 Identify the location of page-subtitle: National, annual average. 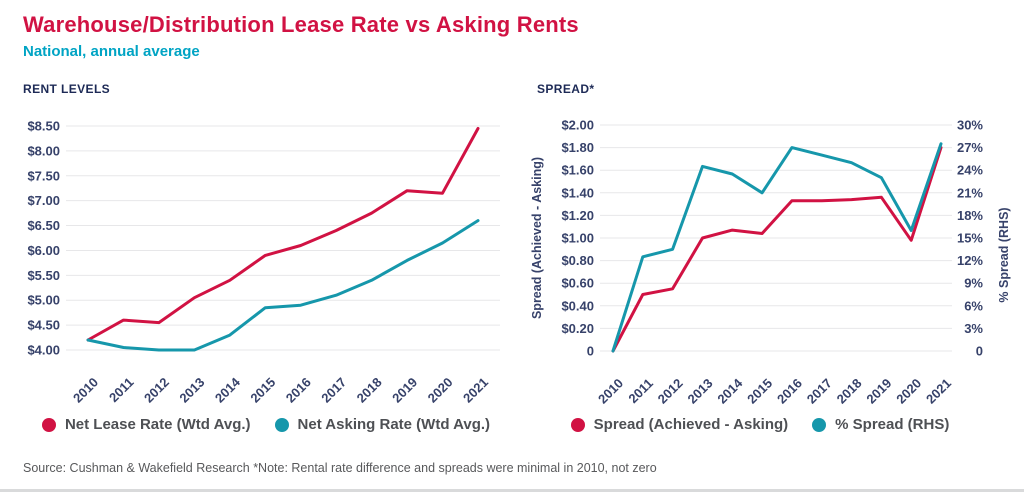
(111, 51).